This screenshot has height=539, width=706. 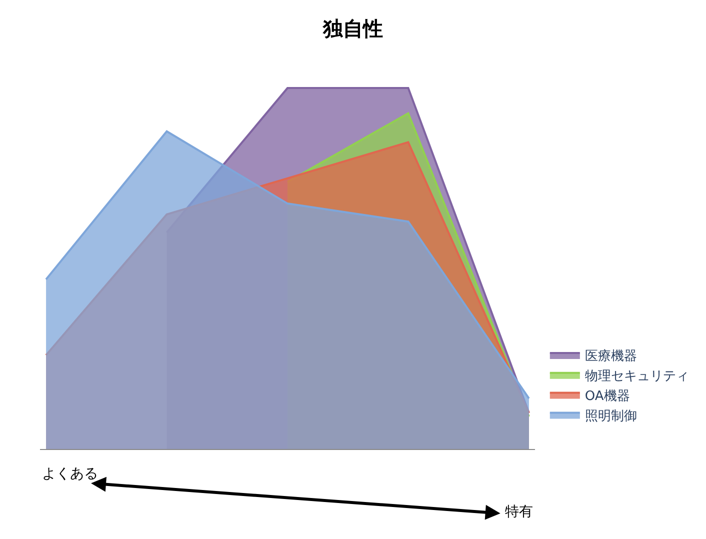 What do you see at coordinates (610, 416) in the screenshot?
I see `legend-label: 照明制御` at bounding box center [610, 416].